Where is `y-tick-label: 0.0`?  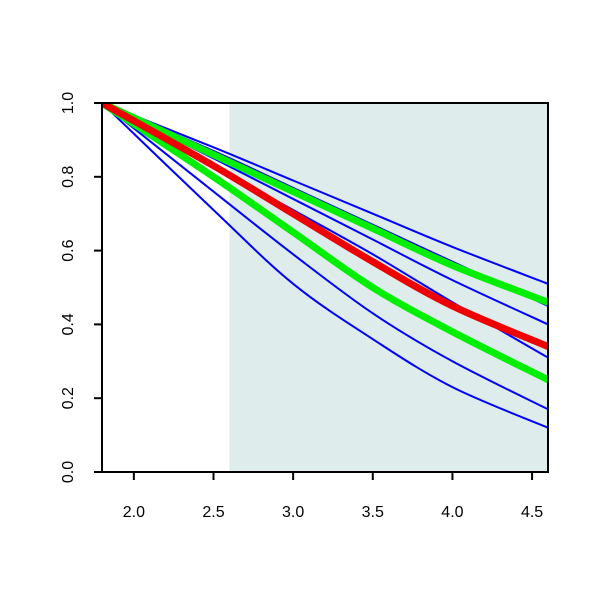
y-tick-label: 0.0 is located at coordinates (68, 472).